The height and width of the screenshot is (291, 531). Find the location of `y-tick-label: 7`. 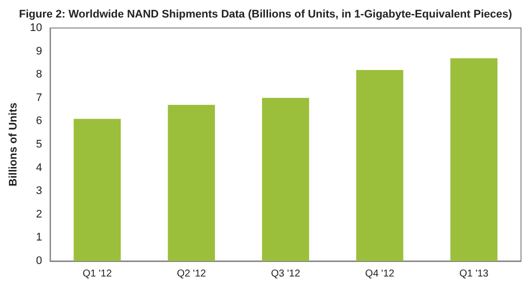

y-tick-label: 7 is located at coordinates (39, 98).